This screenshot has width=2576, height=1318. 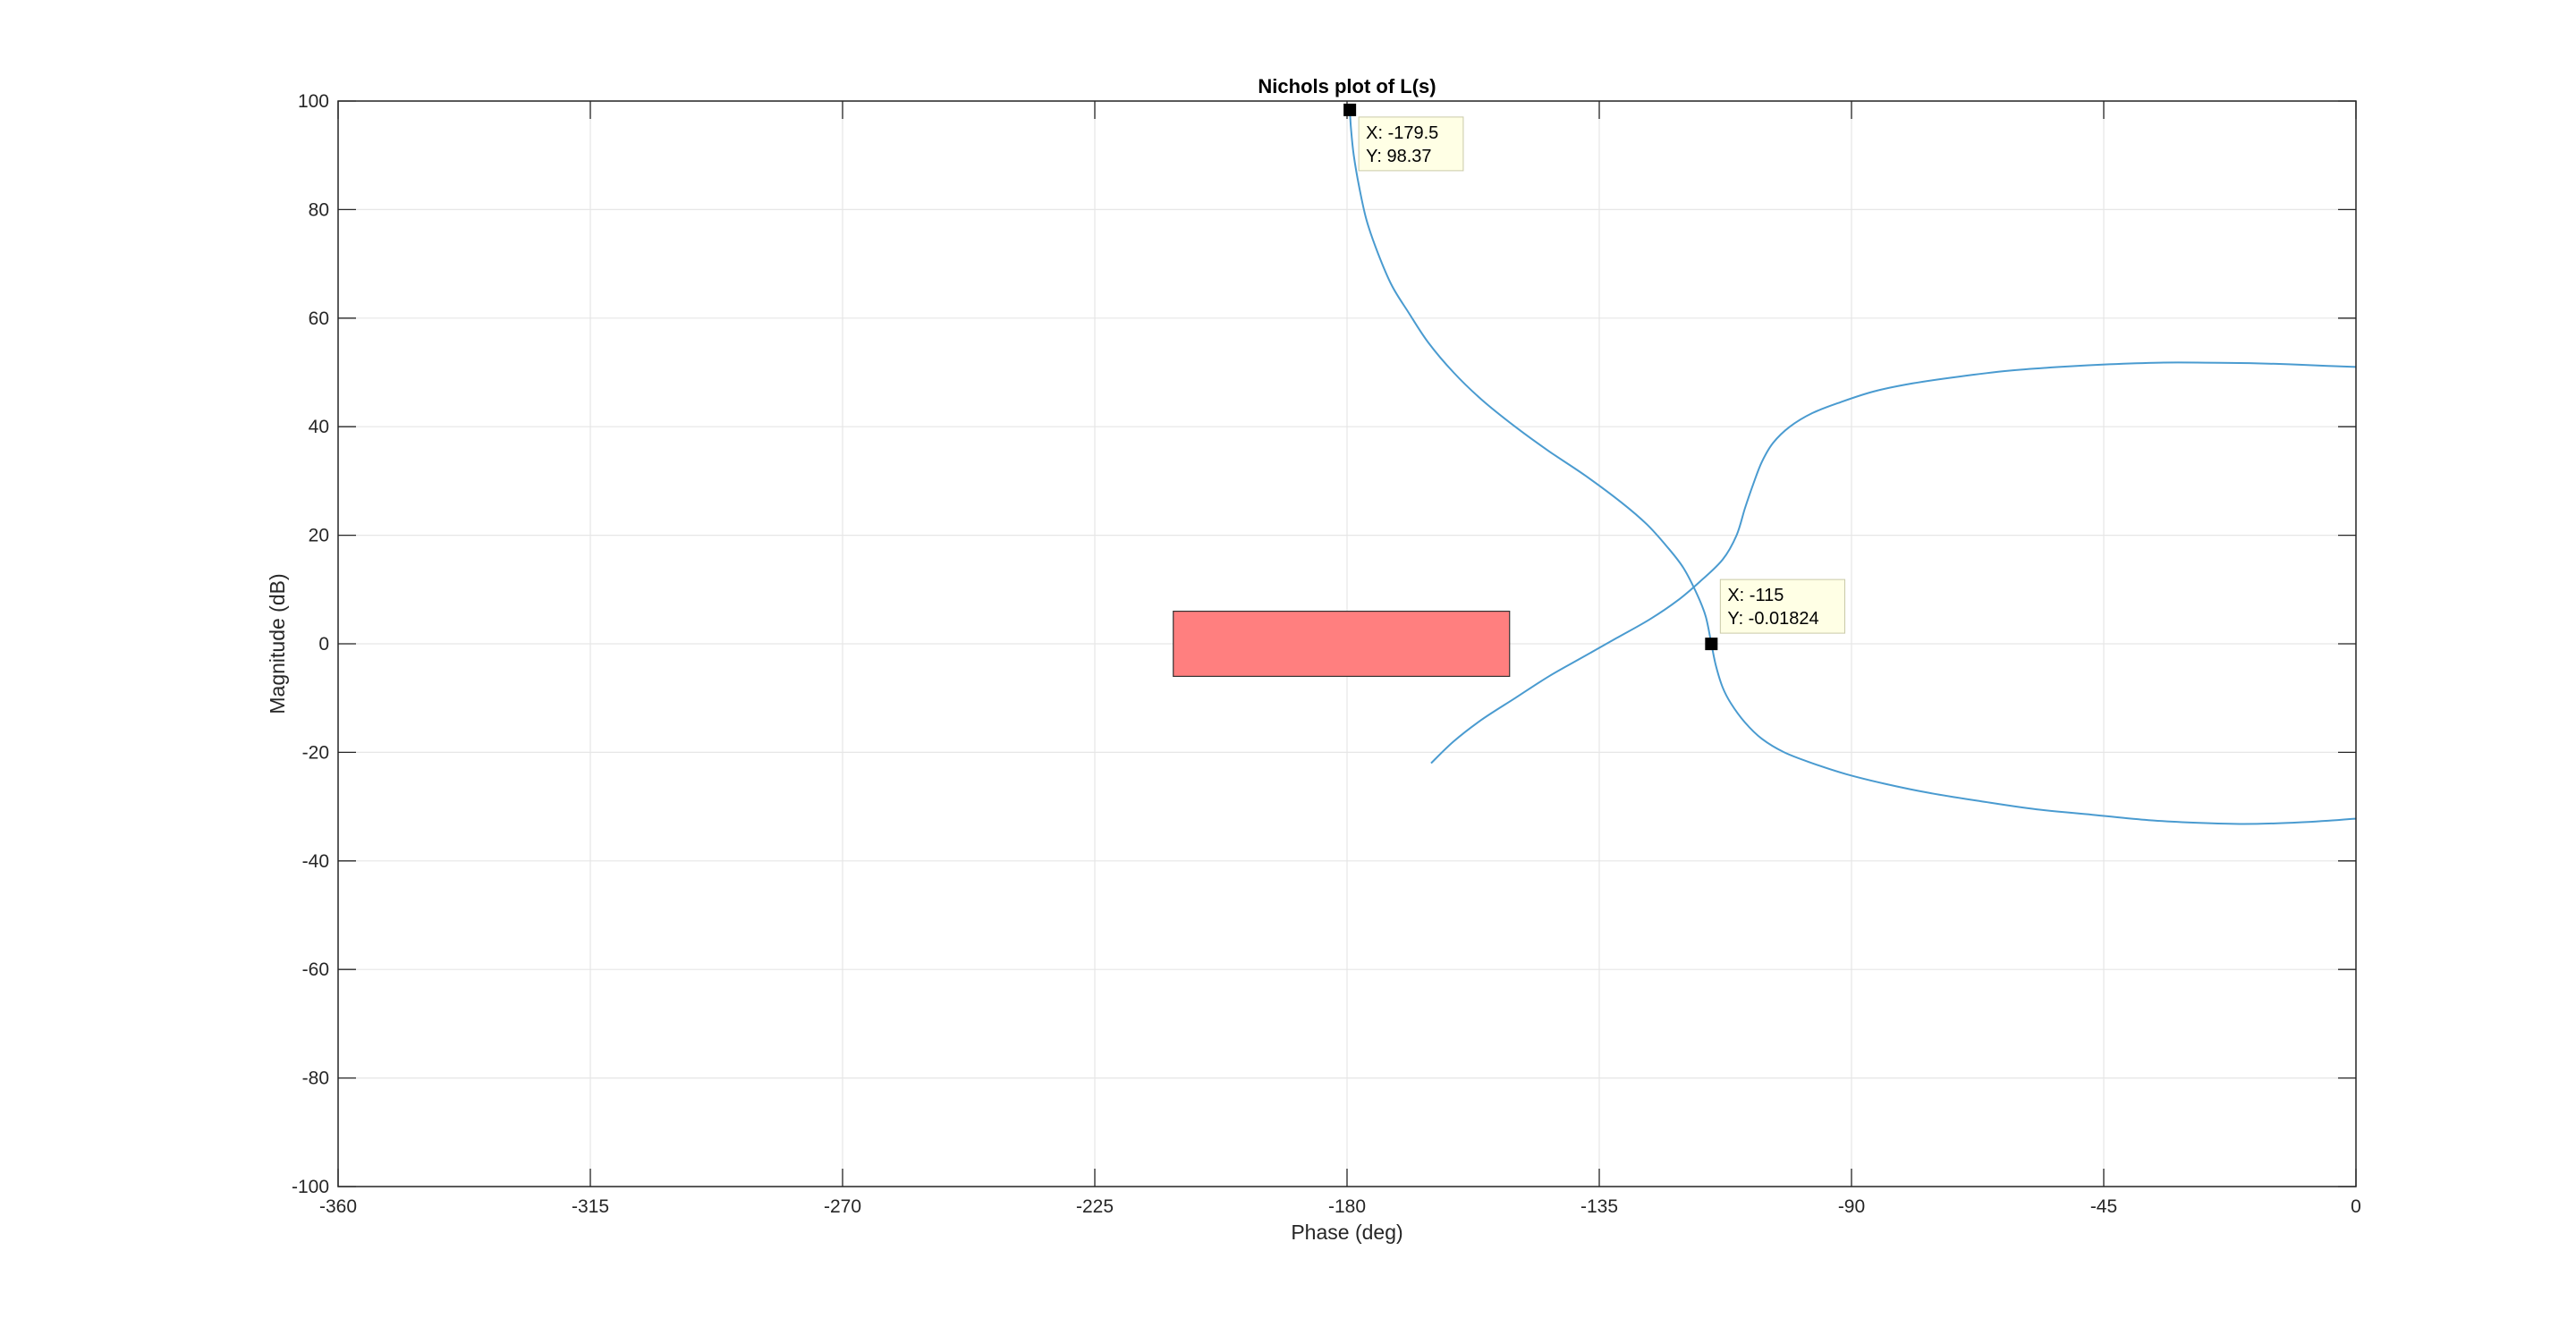 I want to click on x-tick-label: 0, so click(x=2356, y=1206).